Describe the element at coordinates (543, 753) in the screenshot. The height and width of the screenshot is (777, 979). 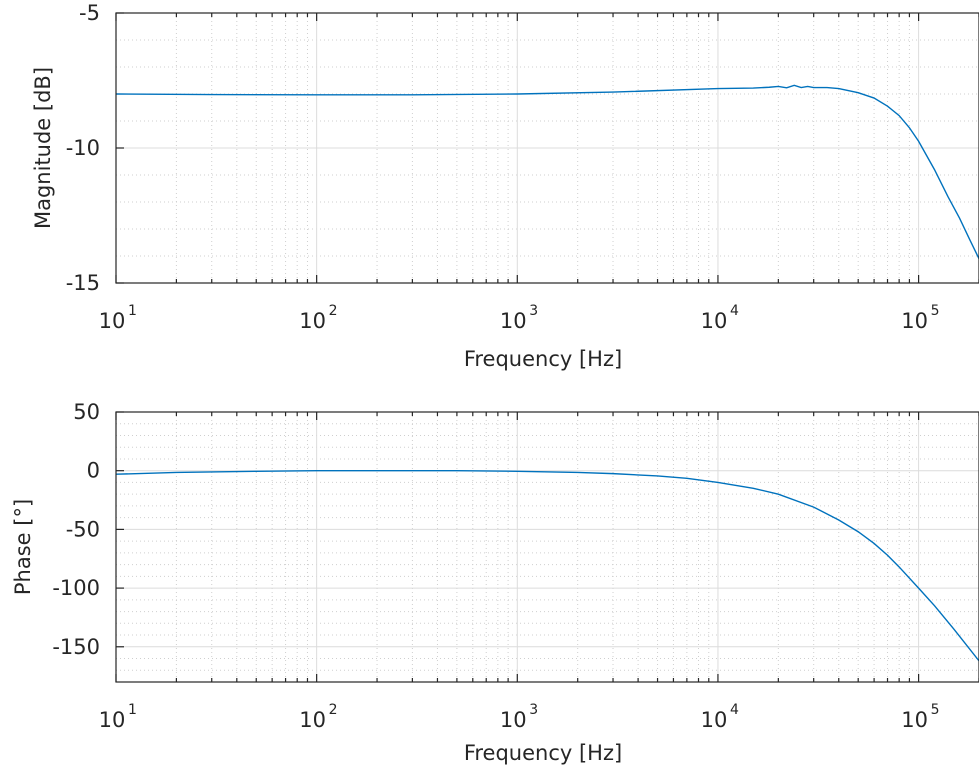
I see `phase-x-axis-label: Frequency [Hz]` at that location.